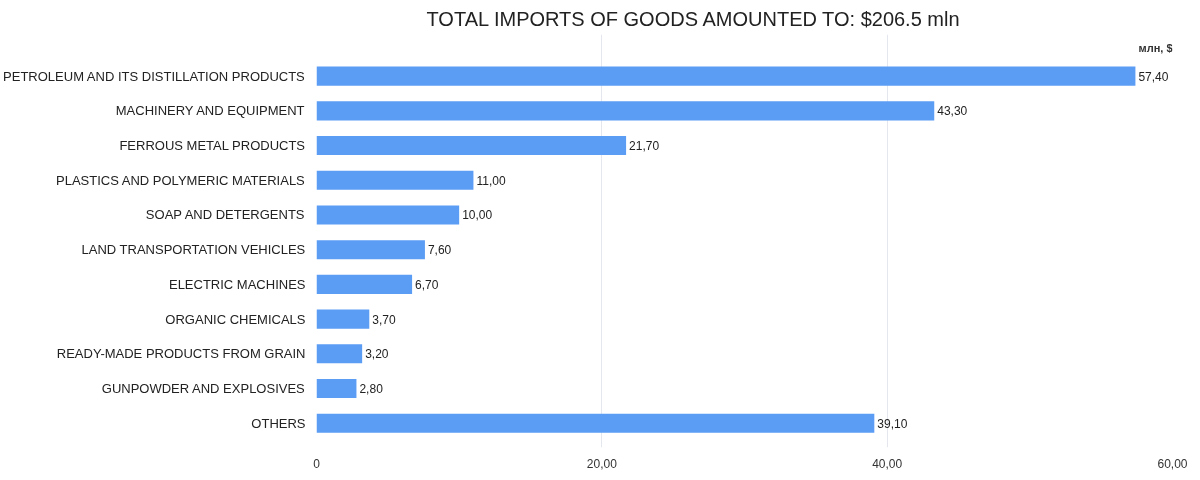 The height and width of the screenshot is (480, 1200). Describe the element at coordinates (210, 111) in the screenshot. I see `y-tick-label: MACHINERY AND EQUIPMENT` at that location.